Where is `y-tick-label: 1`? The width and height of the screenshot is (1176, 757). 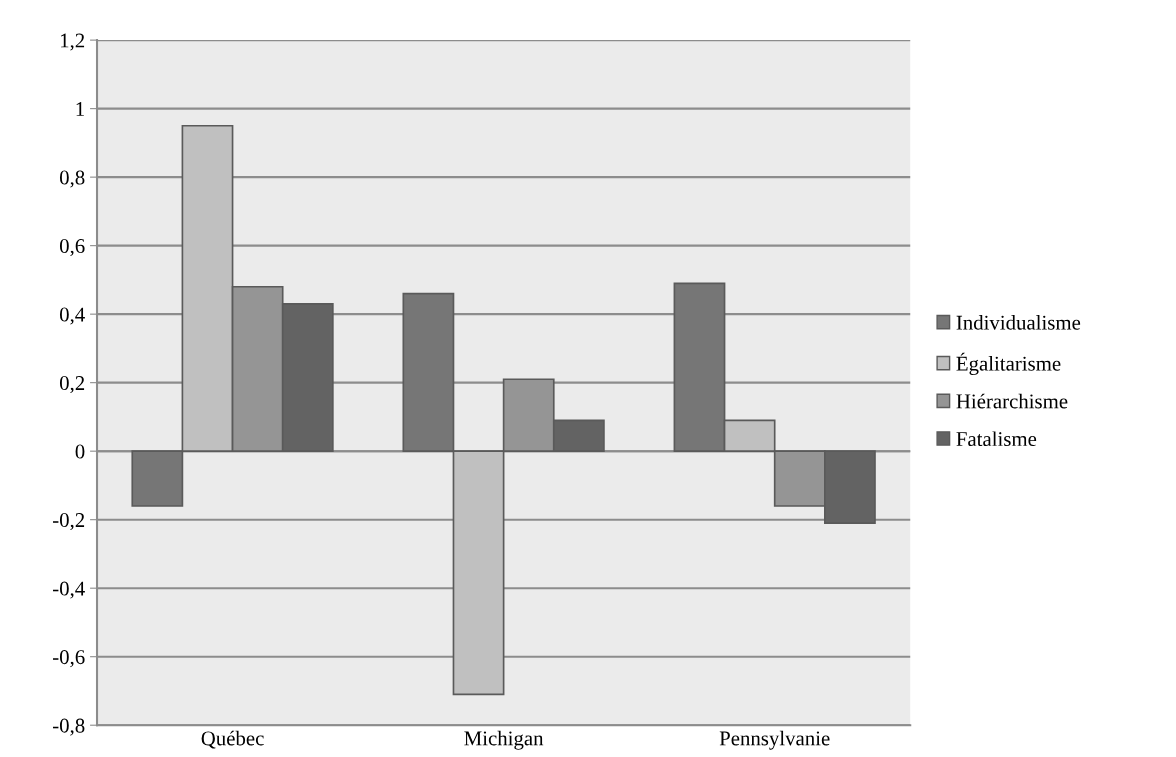
y-tick-label: 1 is located at coordinates (80, 109).